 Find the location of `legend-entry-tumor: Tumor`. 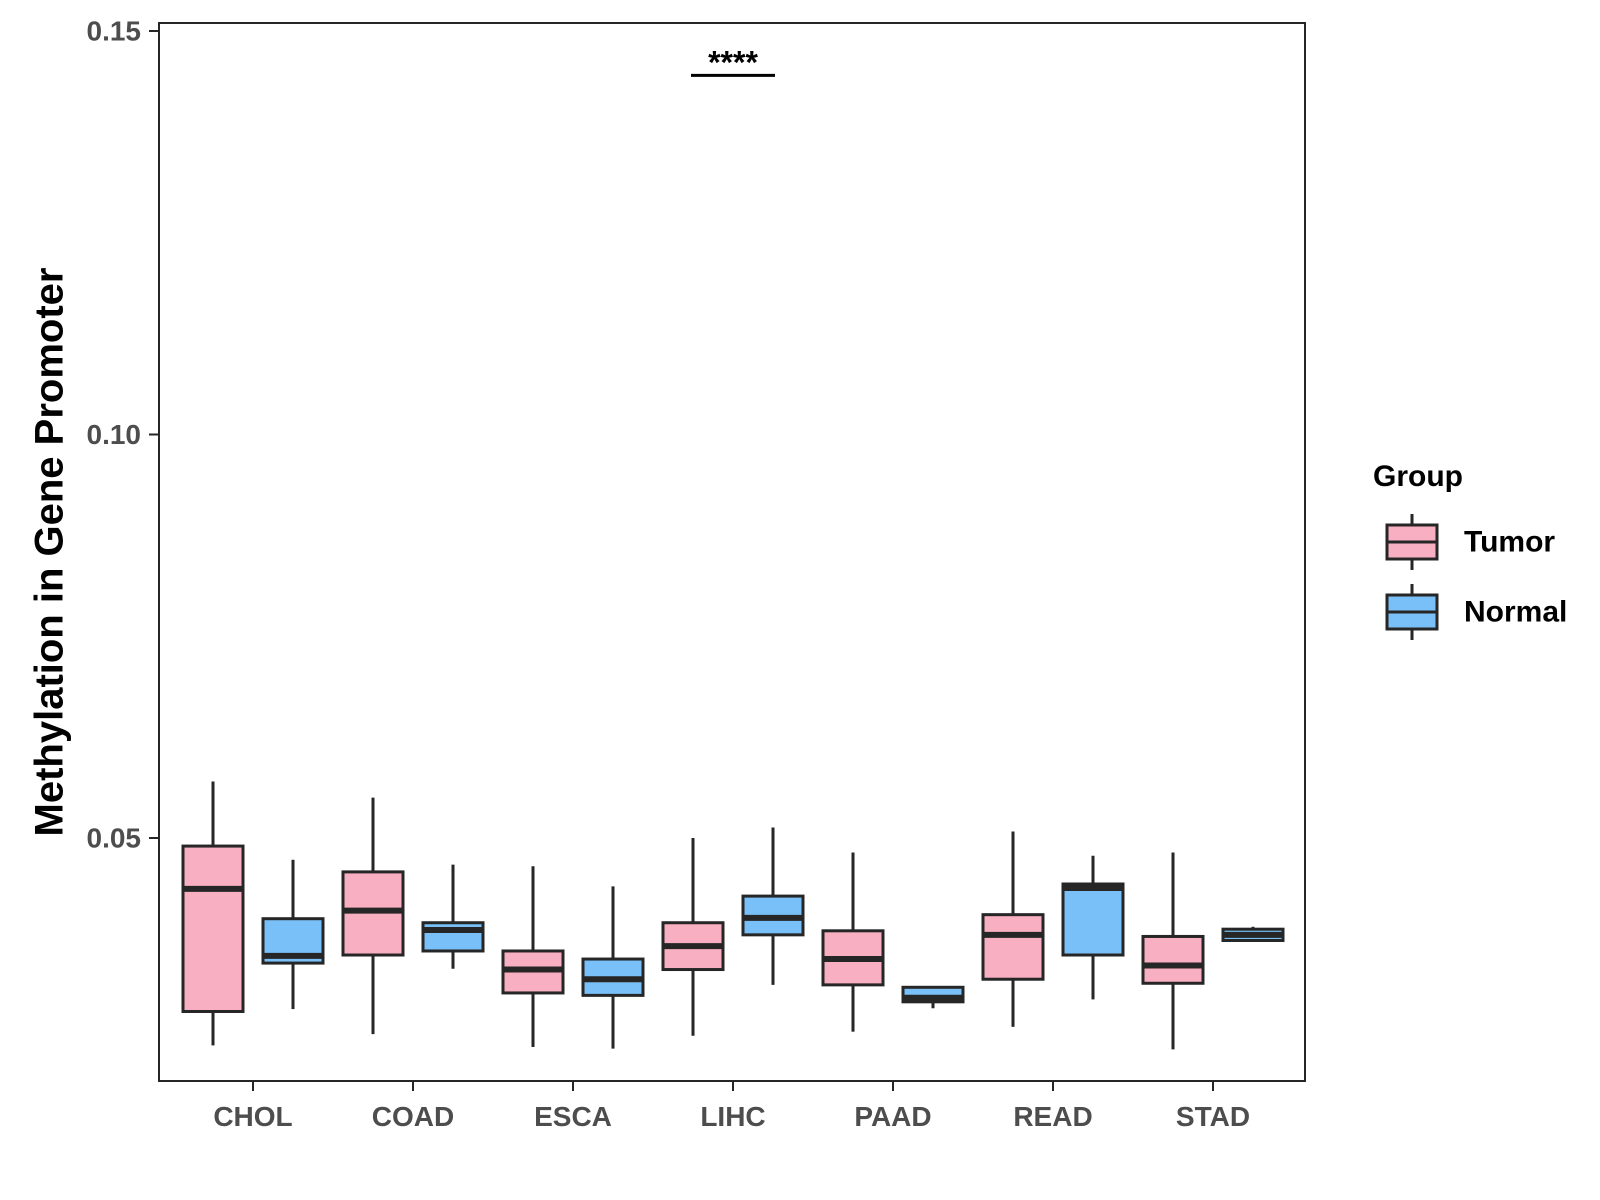

legend-entry-tumor: Tumor is located at coordinates (1470, 542).